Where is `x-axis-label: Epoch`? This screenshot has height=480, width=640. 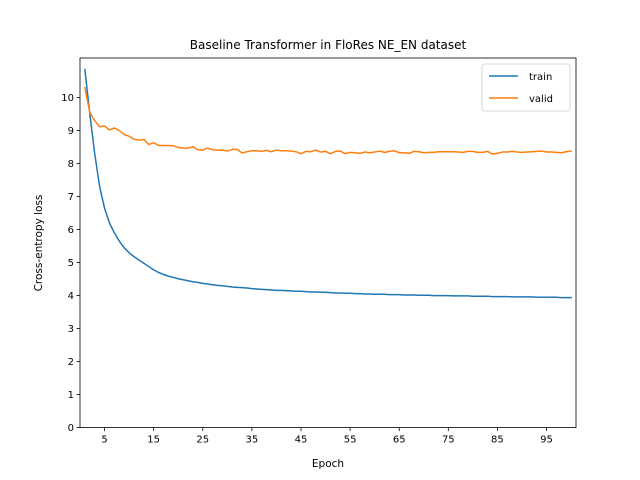 x-axis-label: Epoch is located at coordinates (328, 464).